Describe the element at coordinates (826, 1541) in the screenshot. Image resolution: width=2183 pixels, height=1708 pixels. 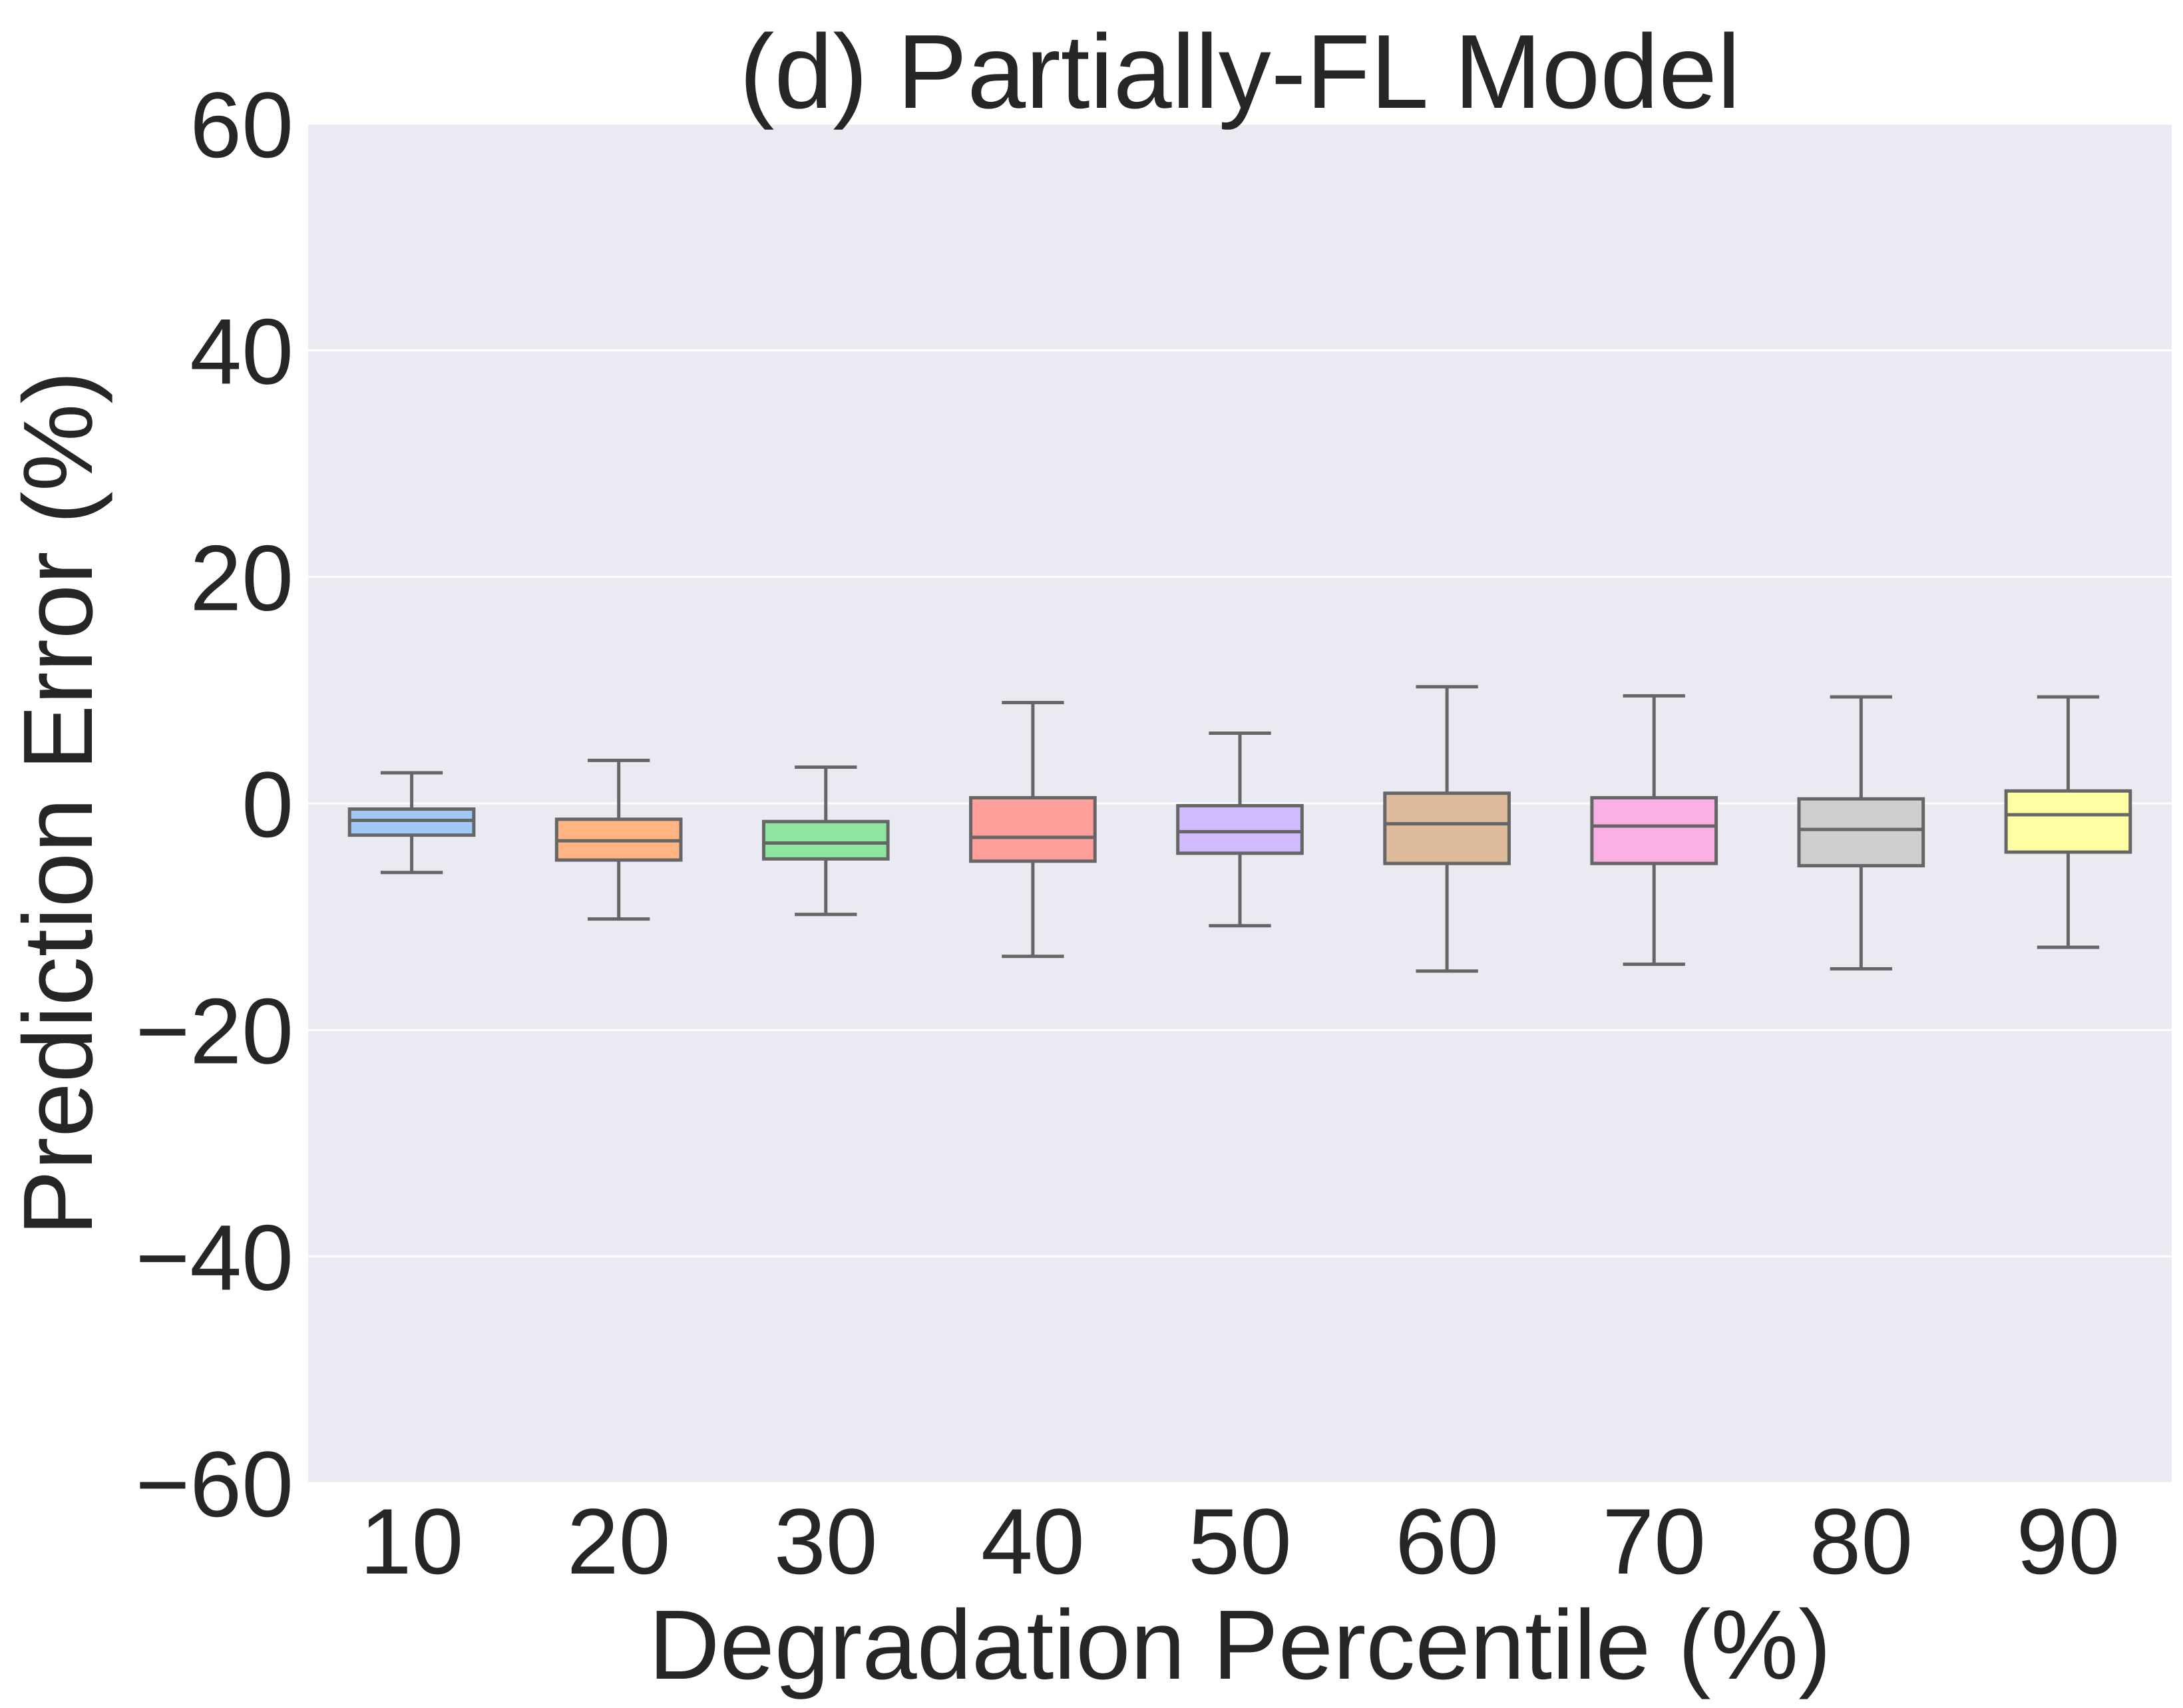
I see `x-tick-label: 30` at that location.